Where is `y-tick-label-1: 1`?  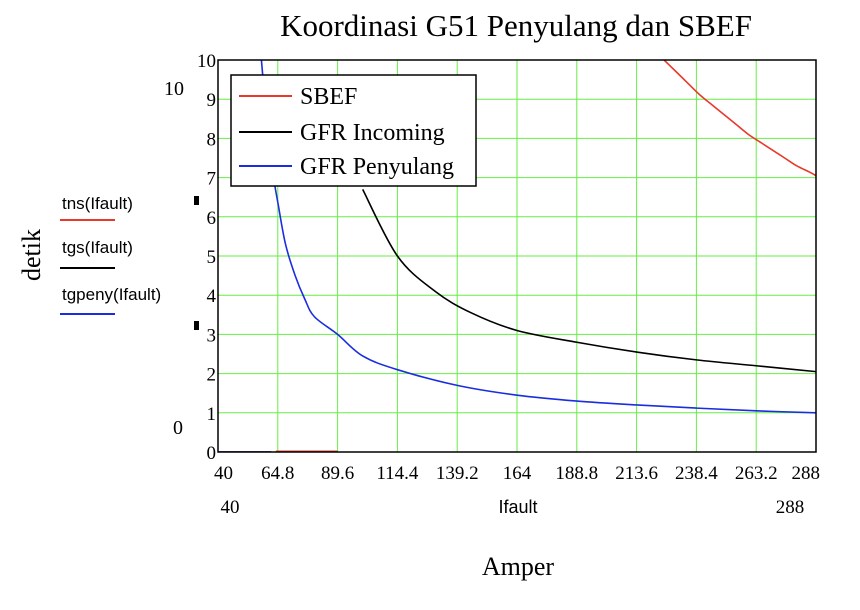 y-tick-label-1: 1 is located at coordinates (212, 414).